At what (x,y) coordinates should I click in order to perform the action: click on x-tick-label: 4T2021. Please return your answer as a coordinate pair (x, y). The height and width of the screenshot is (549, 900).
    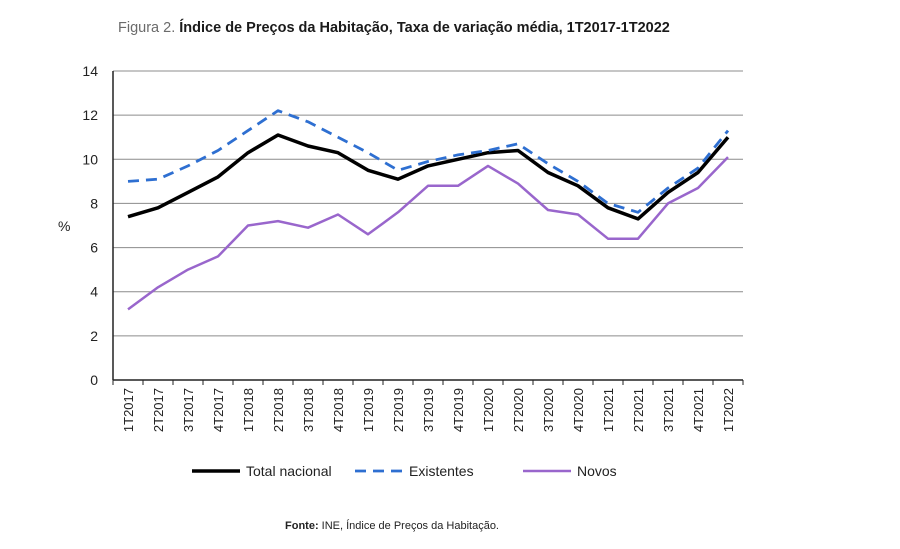
    Looking at the image, I should click on (698, 410).